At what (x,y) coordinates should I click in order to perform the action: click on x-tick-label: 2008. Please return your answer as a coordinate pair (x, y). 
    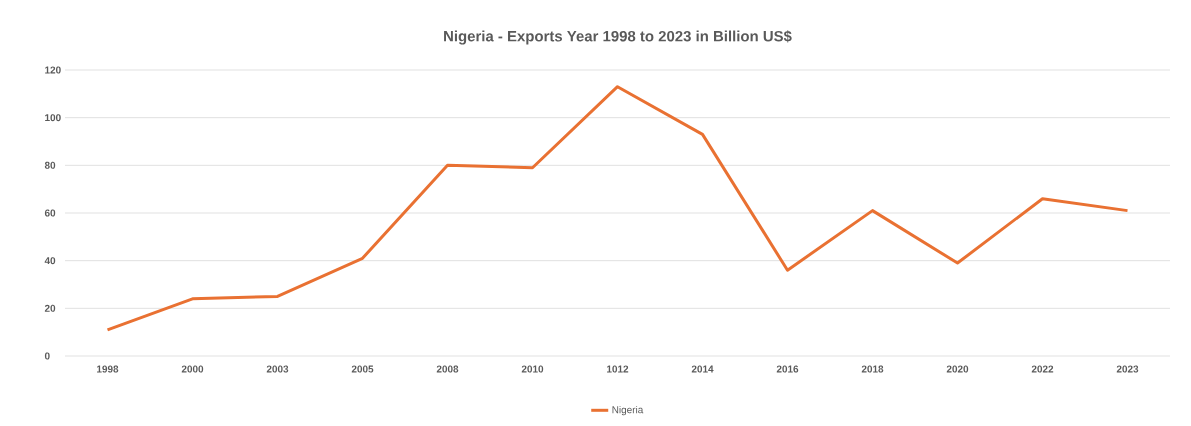
    Looking at the image, I should click on (447, 369).